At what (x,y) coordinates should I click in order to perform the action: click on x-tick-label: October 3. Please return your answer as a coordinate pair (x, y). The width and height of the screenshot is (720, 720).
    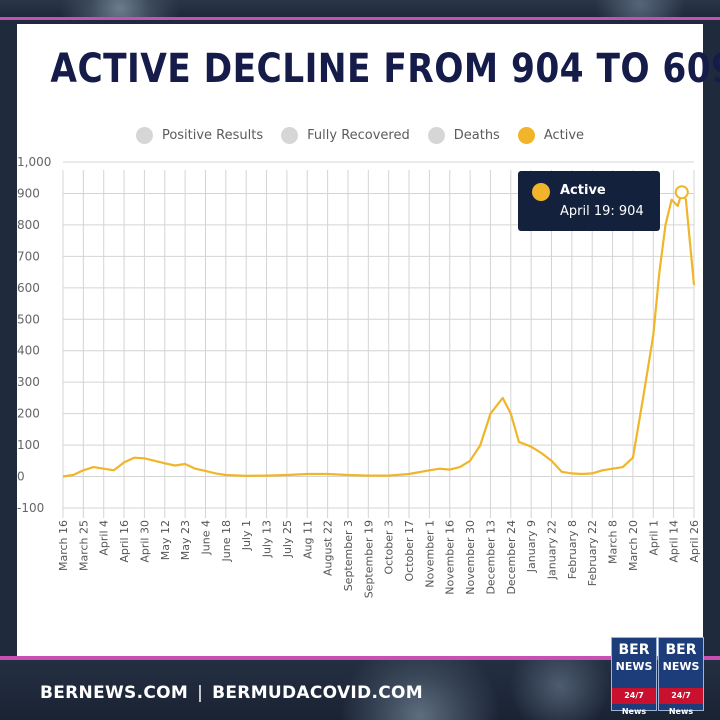
    Looking at the image, I should click on (389, 547).